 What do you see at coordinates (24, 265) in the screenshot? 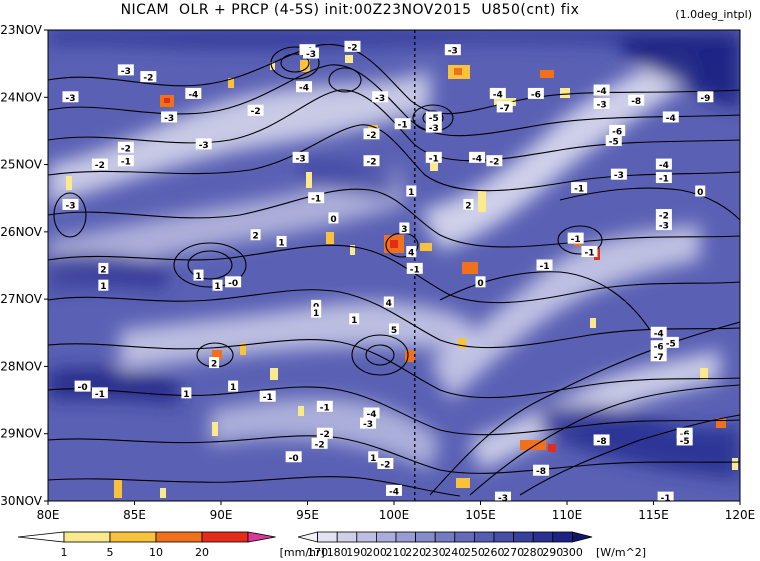
I see `y-axis: 23NOV 24NOV 25NOV 26NOV 27NOV 28NOV 29NOV 30NOV` at bounding box center [24, 265].